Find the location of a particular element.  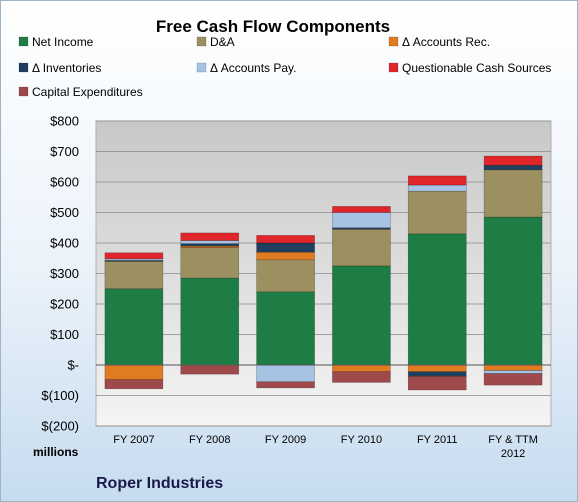

y-tick-label: $- is located at coordinates (73, 365).